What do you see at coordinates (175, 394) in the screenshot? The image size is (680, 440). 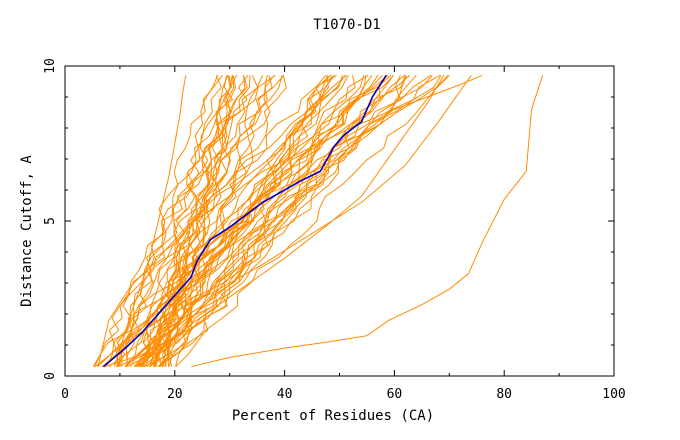 I see `x-tick-label: 20` at bounding box center [175, 394].